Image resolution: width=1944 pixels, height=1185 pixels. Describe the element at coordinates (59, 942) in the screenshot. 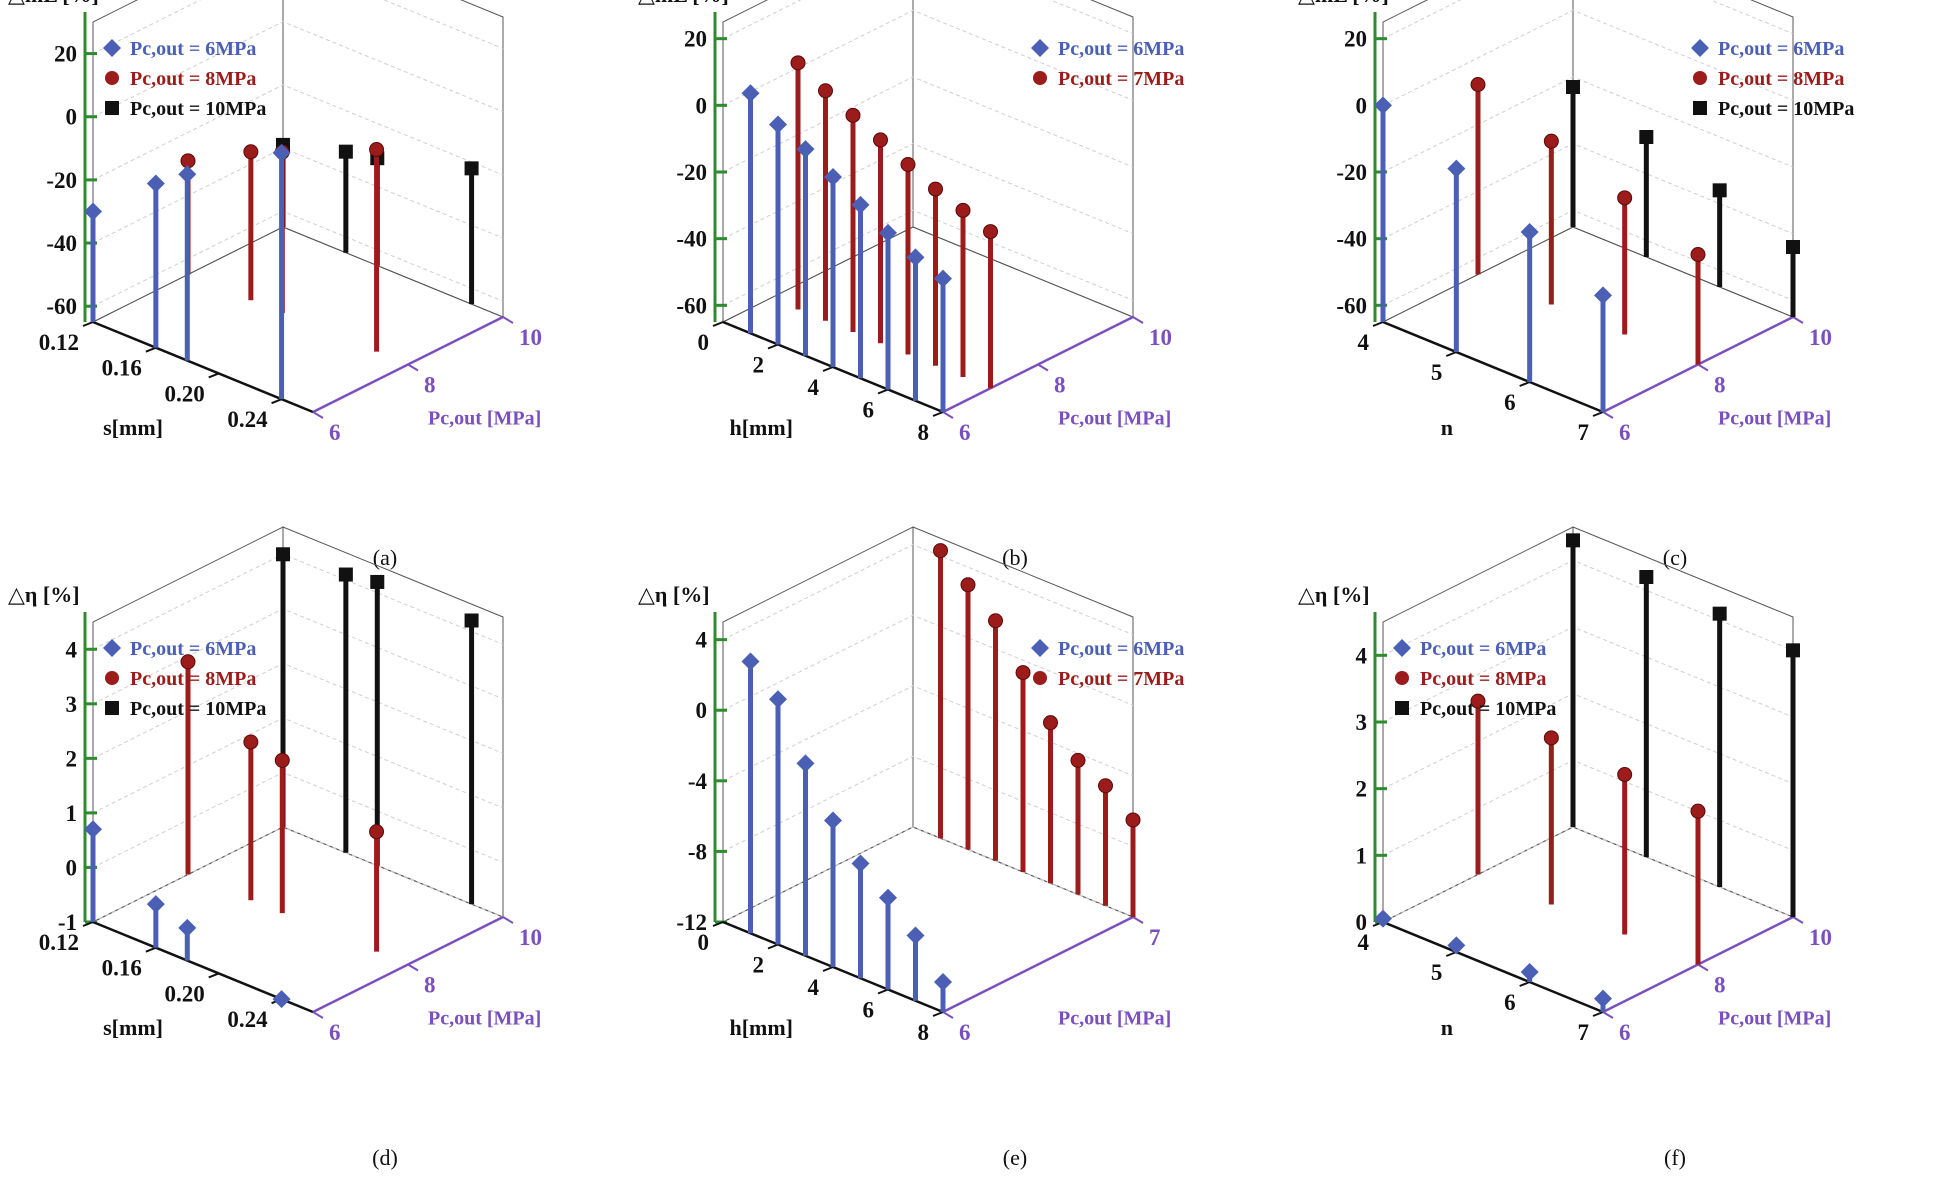

I see `x-tick-label: 0.12` at that location.